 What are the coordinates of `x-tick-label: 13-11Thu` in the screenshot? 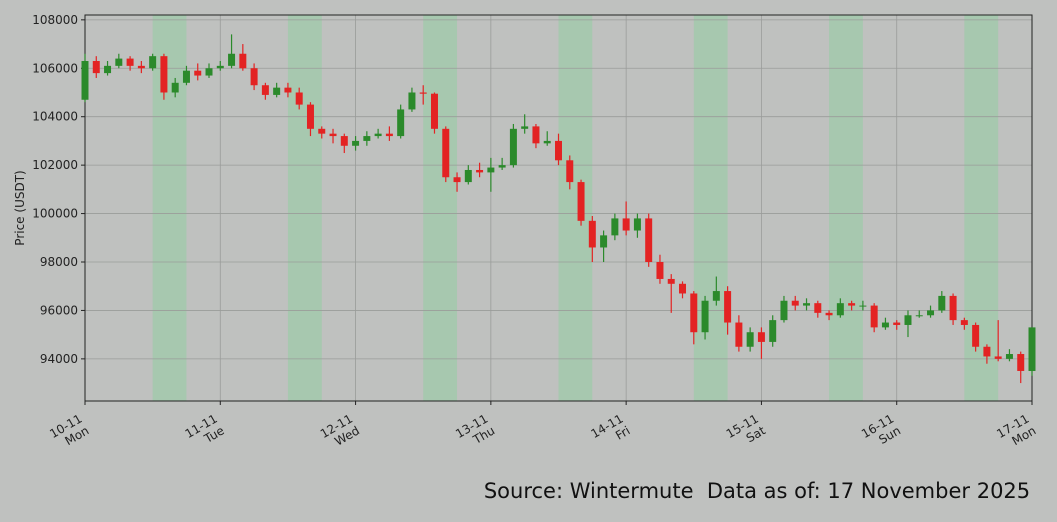 It's located at (475, 432).